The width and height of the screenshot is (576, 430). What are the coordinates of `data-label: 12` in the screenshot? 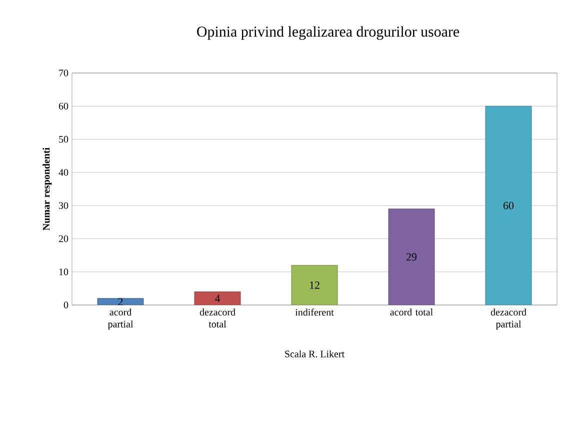 It's located at (315, 285).